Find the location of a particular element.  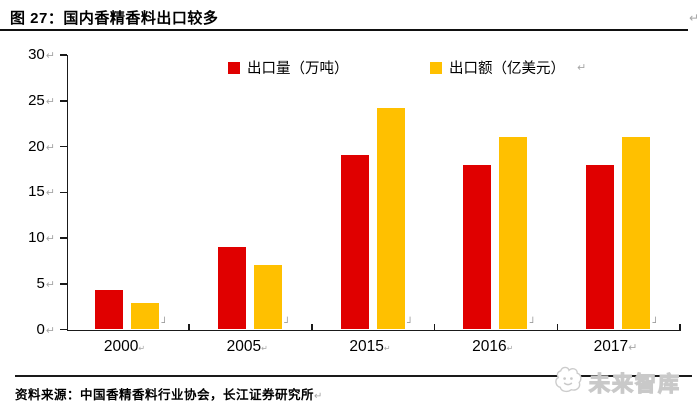

bar-2017-export-value is located at coordinates (636, 233).